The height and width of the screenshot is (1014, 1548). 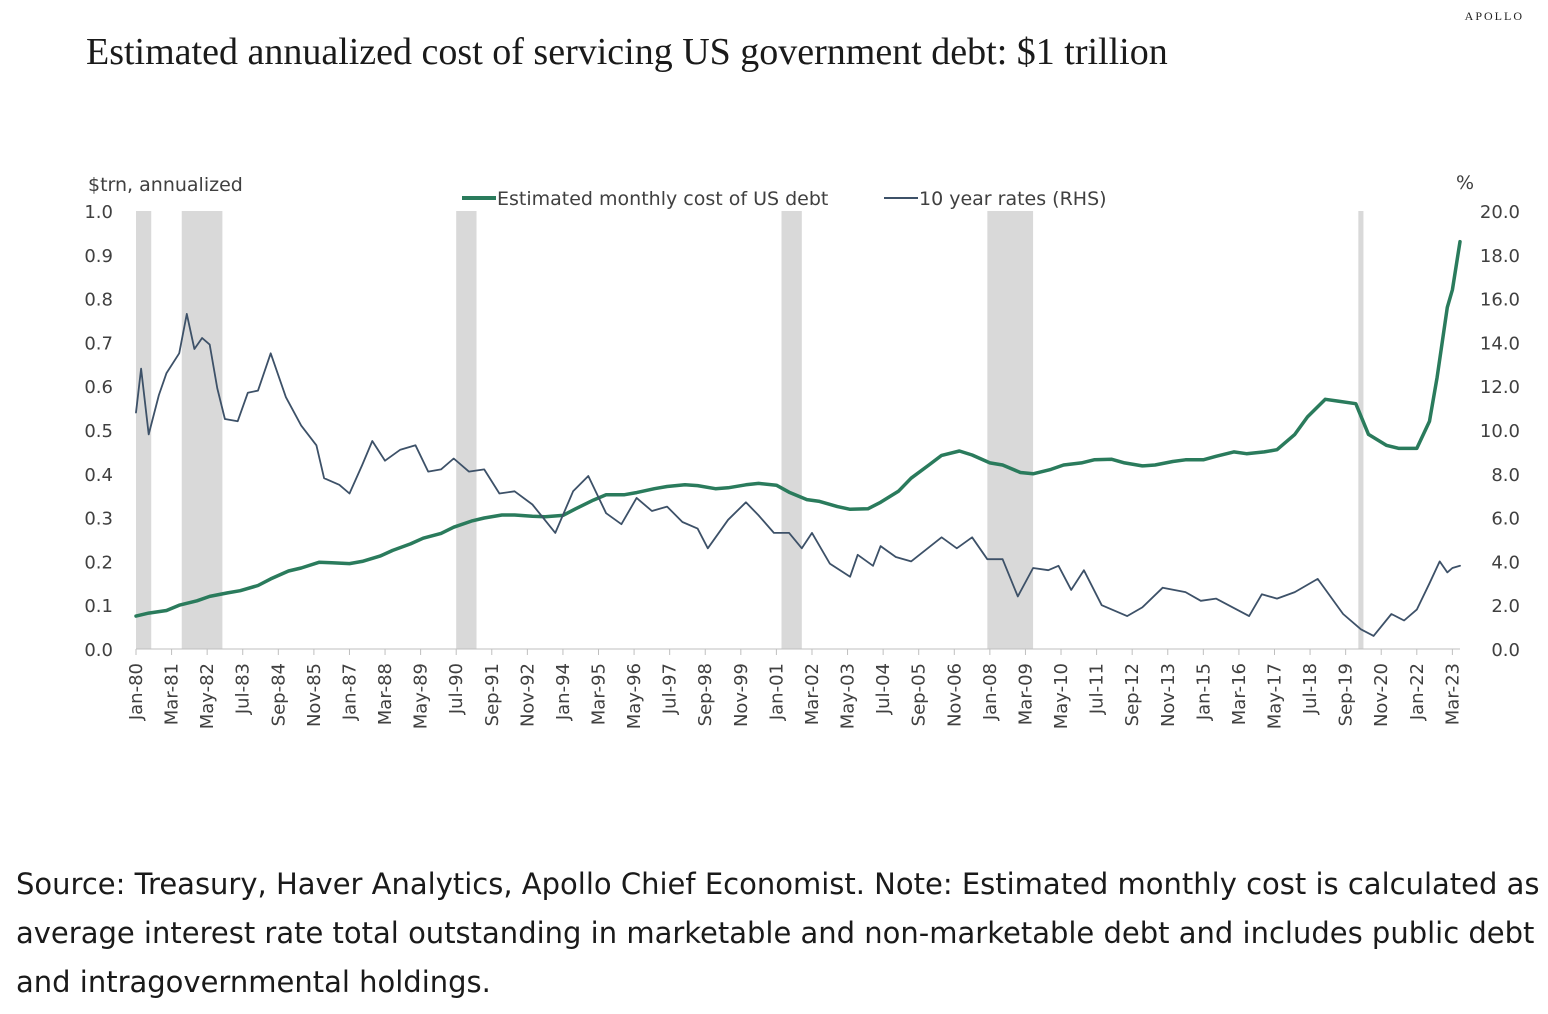 I want to click on y-tick-right: 12.0, so click(x=1500, y=387).